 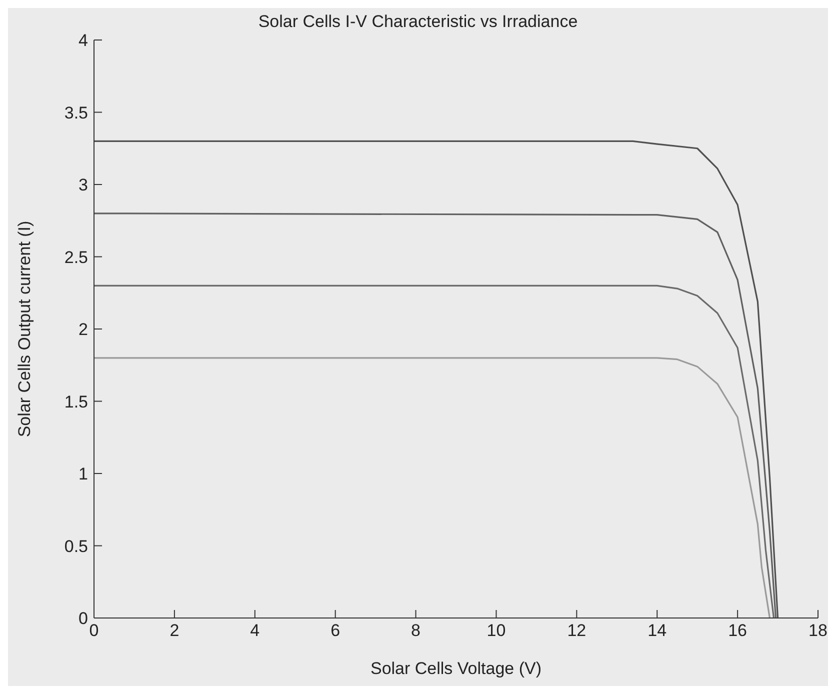 What do you see at coordinates (416, 630) in the screenshot?
I see `x-tick-label: 8` at bounding box center [416, 630].